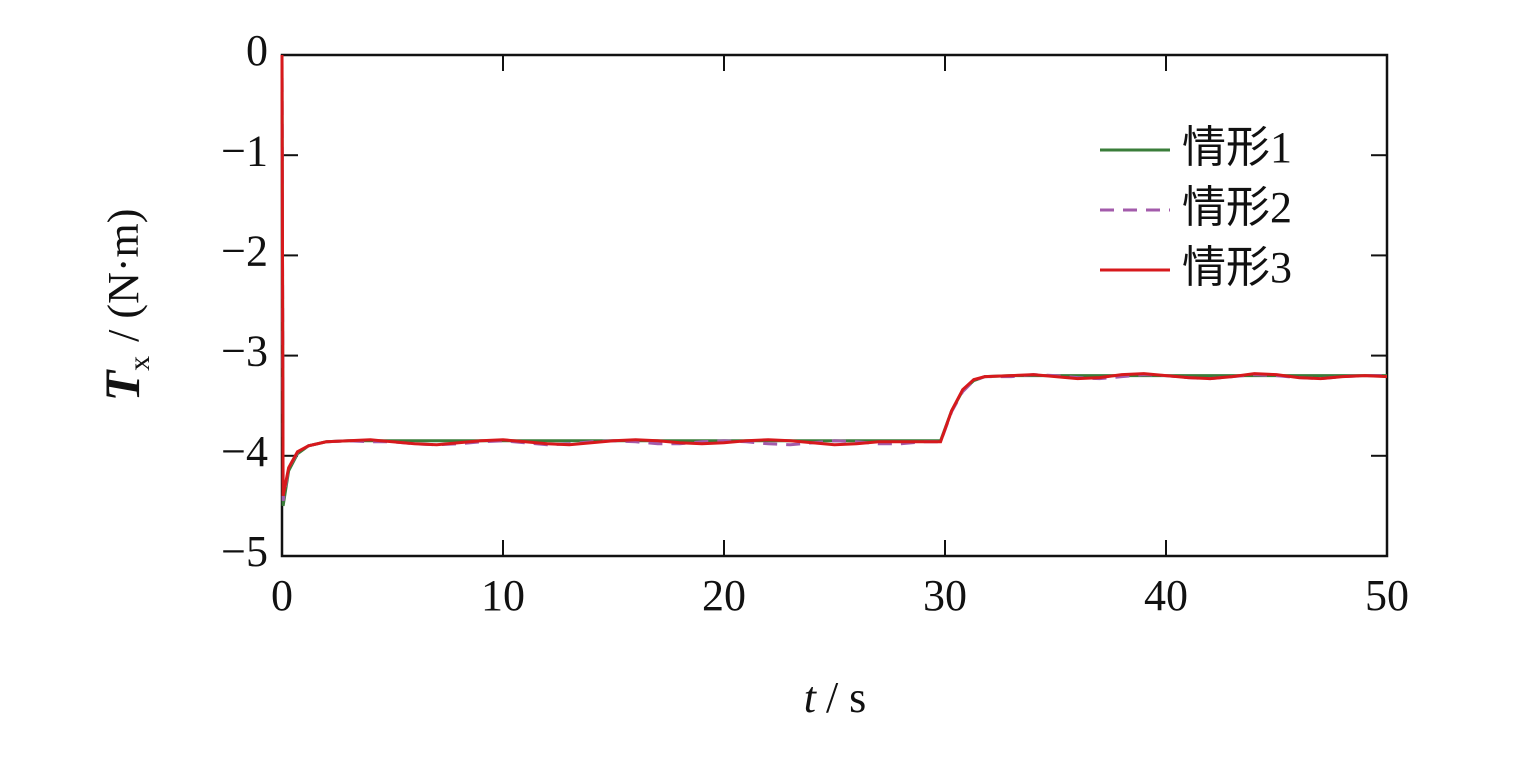 The width and height of the screenshot is (1514, 760). What do you see at coordinates (945, 595) in the screenshot?
I see `x-tick-label: 30` at bounding box center [945, 595].